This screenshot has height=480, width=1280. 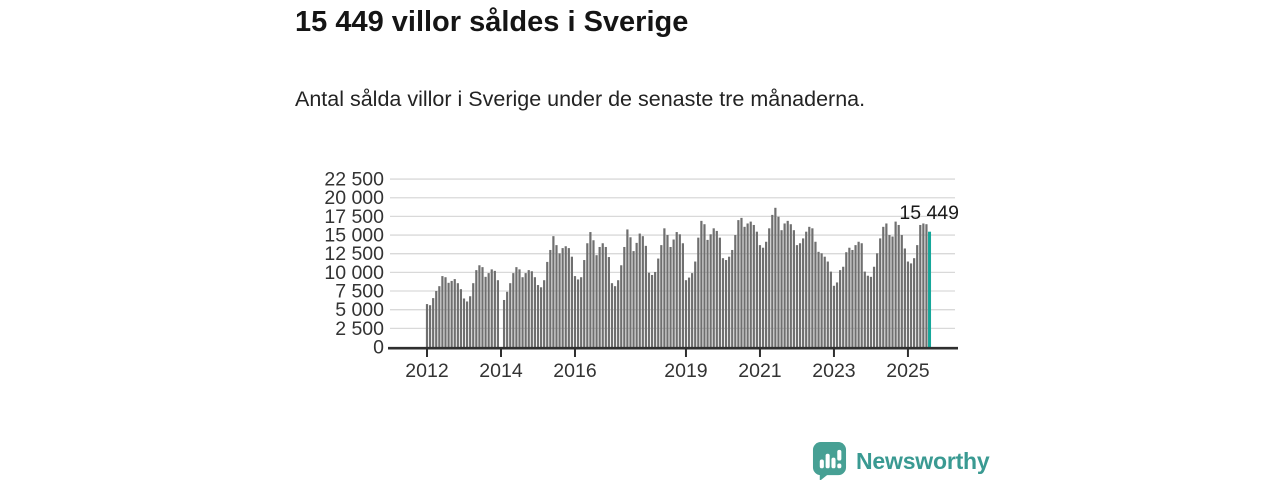 I want to click on highlight-value-annotation: 15 449, so click(x=929, y=213).